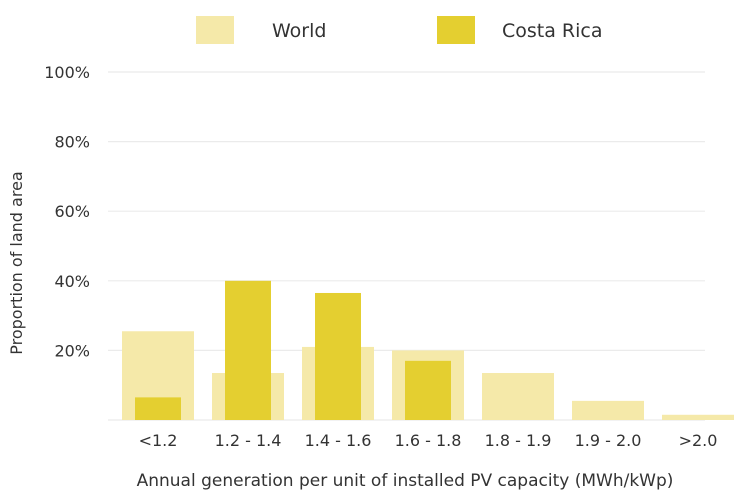 This screenshot has height=491, width=736. Describe the element at coordinates (293, 350) in the screenshot. I see `costa-rica-series-bars` at that location.